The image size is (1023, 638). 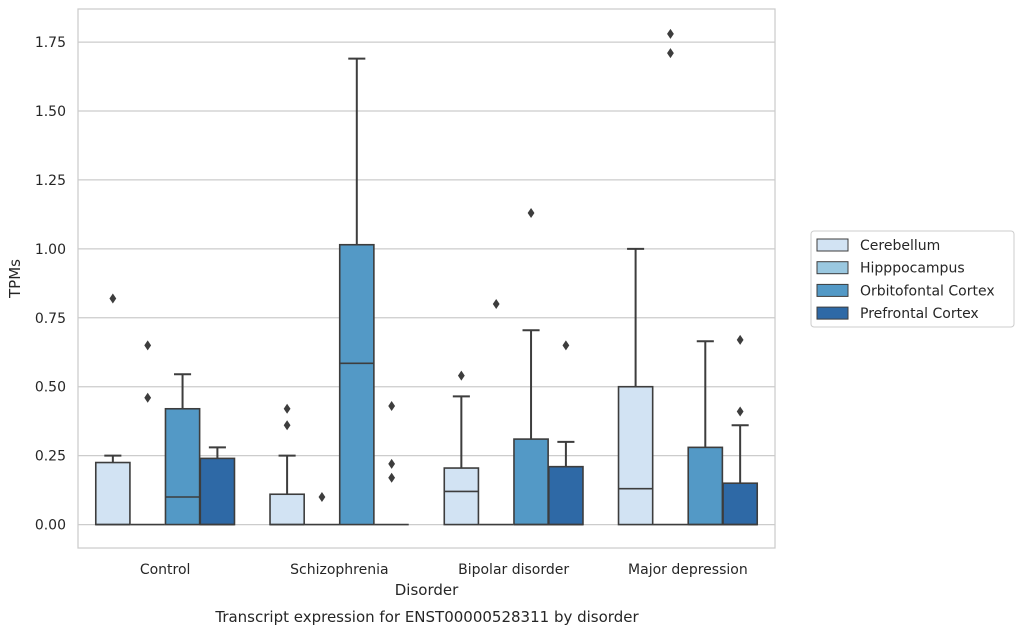 What do you see at coordinates (339, 570) in the screenshot?
I see `x-tick-label: Schizophrenia` at bounding box center [339, 570].